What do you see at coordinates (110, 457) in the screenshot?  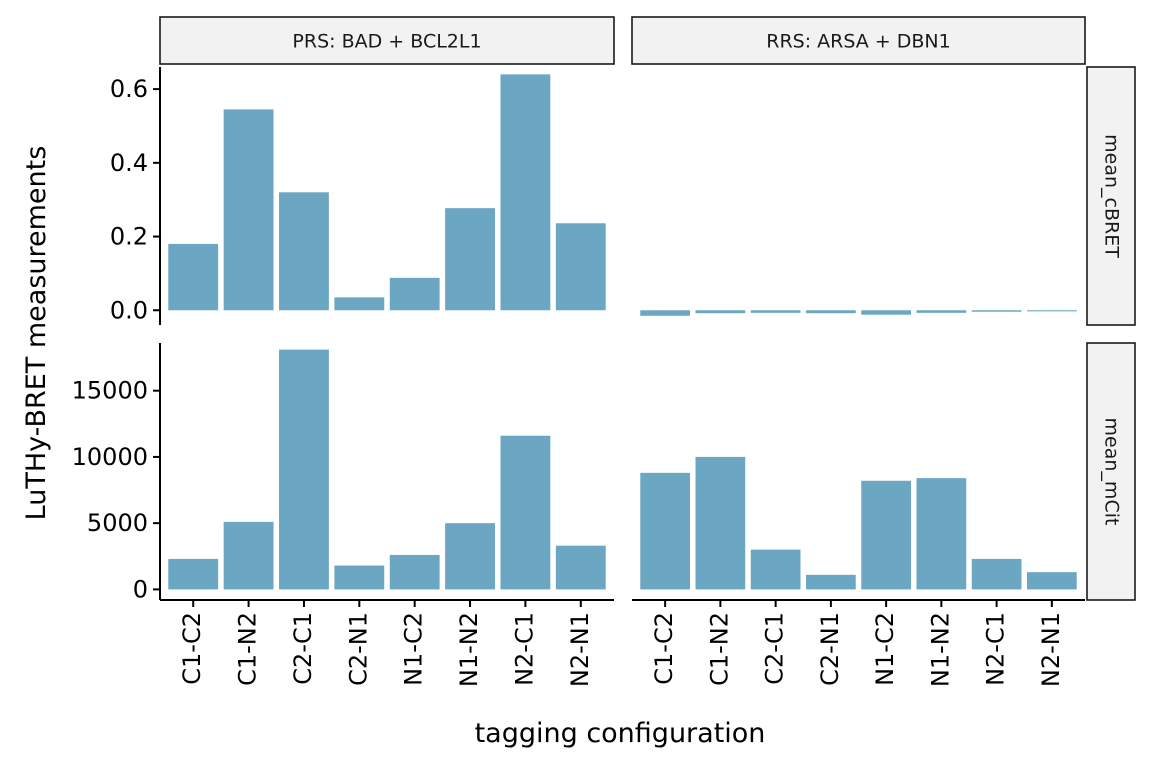 I see `y-tick-label: 10000` at bounding box center [110, 457].